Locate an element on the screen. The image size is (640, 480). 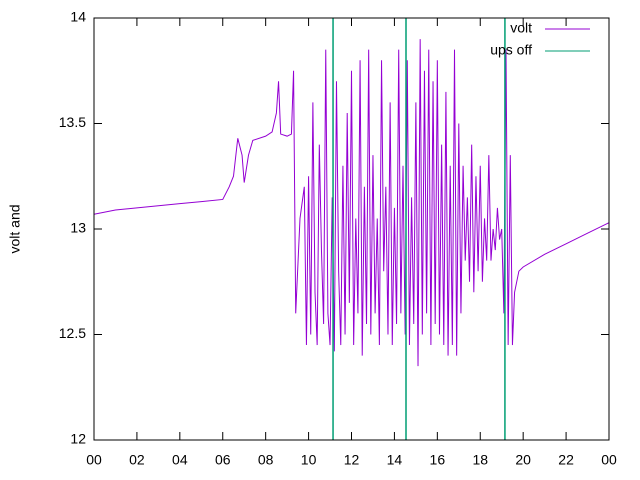
y-axis-label: volt and is located at coordinates (15, 228).